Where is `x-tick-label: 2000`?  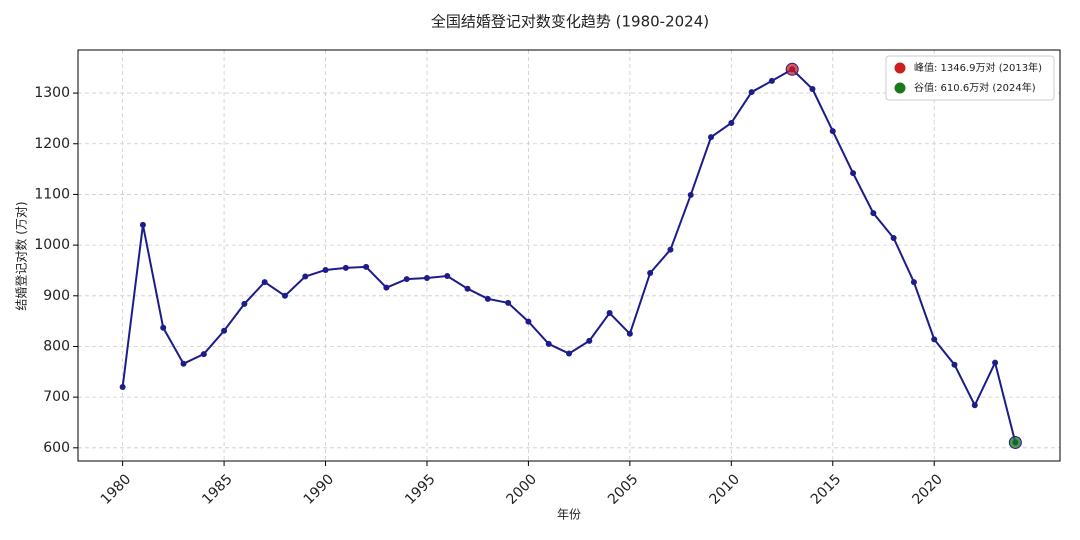 x-tick-label: 2000 is located at coordinates (522, 489).